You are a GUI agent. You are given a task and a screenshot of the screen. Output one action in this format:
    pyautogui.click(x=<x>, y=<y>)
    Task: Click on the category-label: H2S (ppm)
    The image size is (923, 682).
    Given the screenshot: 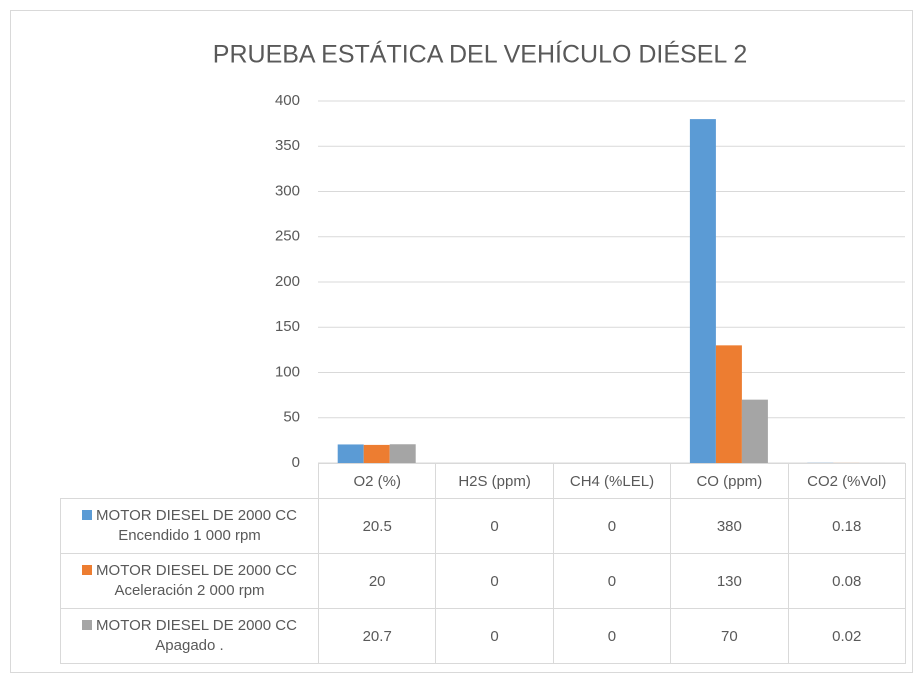 What is the action you would take?
    pyautogui.click(x=494, y=481)
    